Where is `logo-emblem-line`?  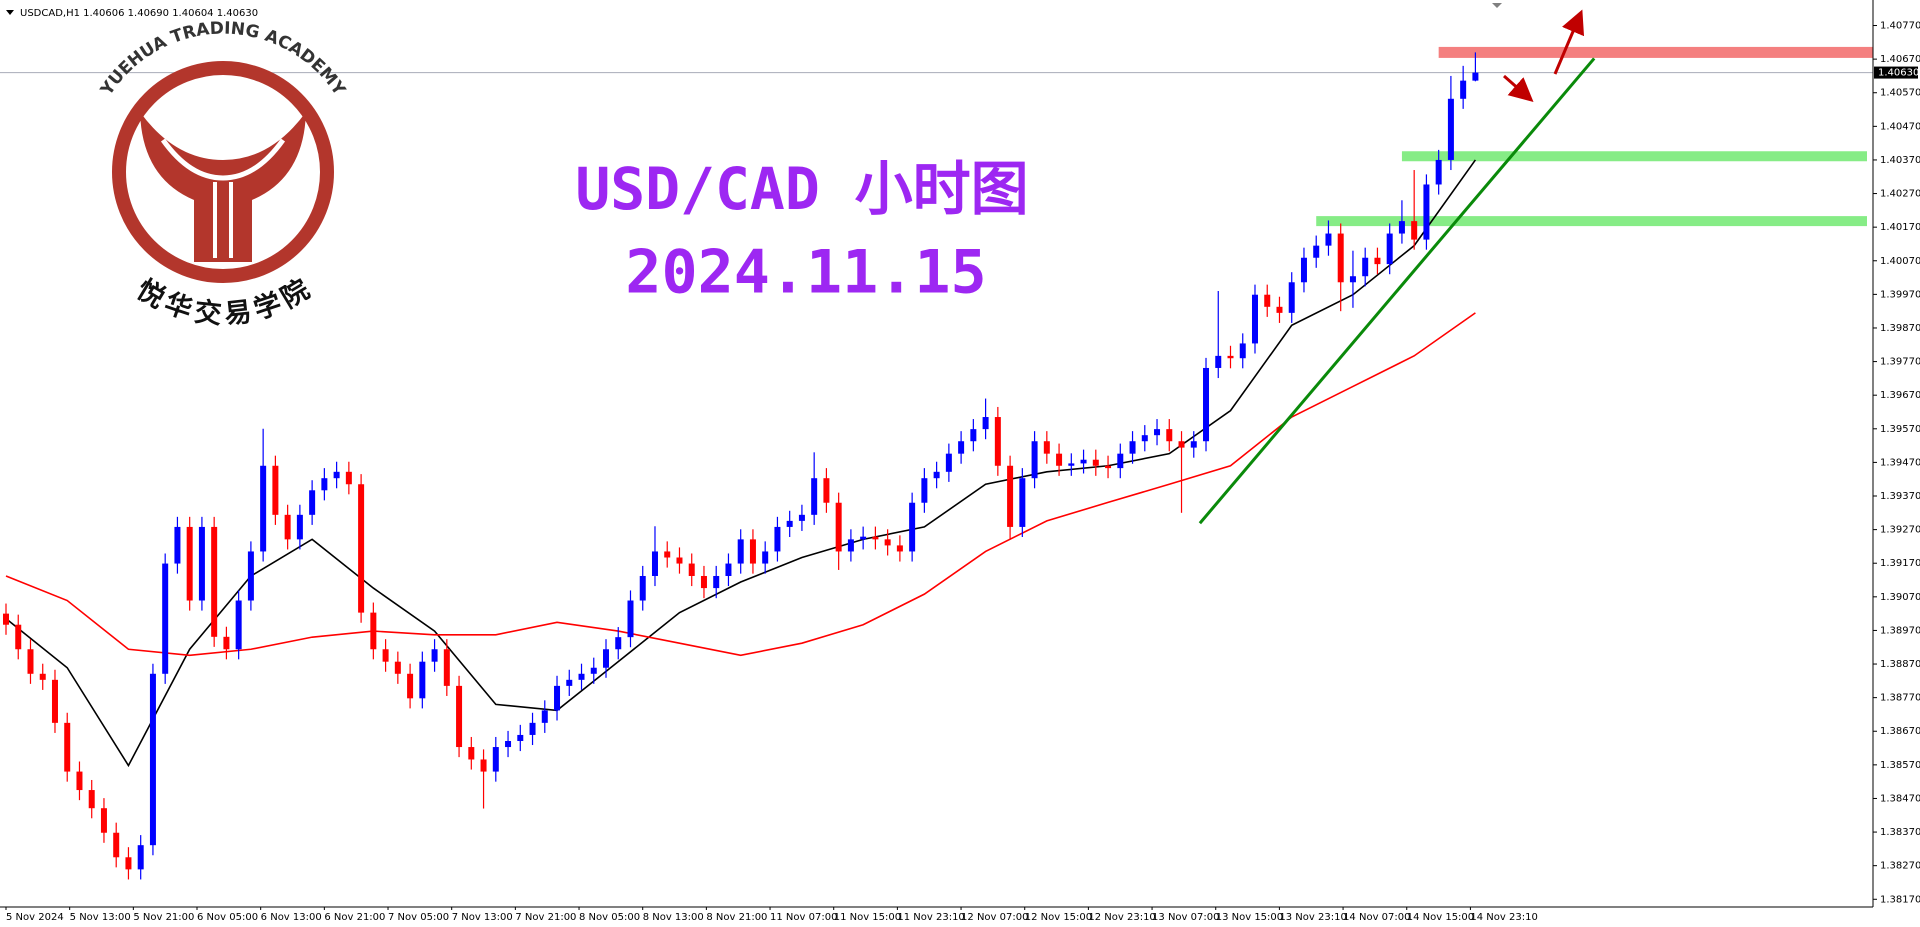
logo-emblem-line is located at coordinates (223, 159).